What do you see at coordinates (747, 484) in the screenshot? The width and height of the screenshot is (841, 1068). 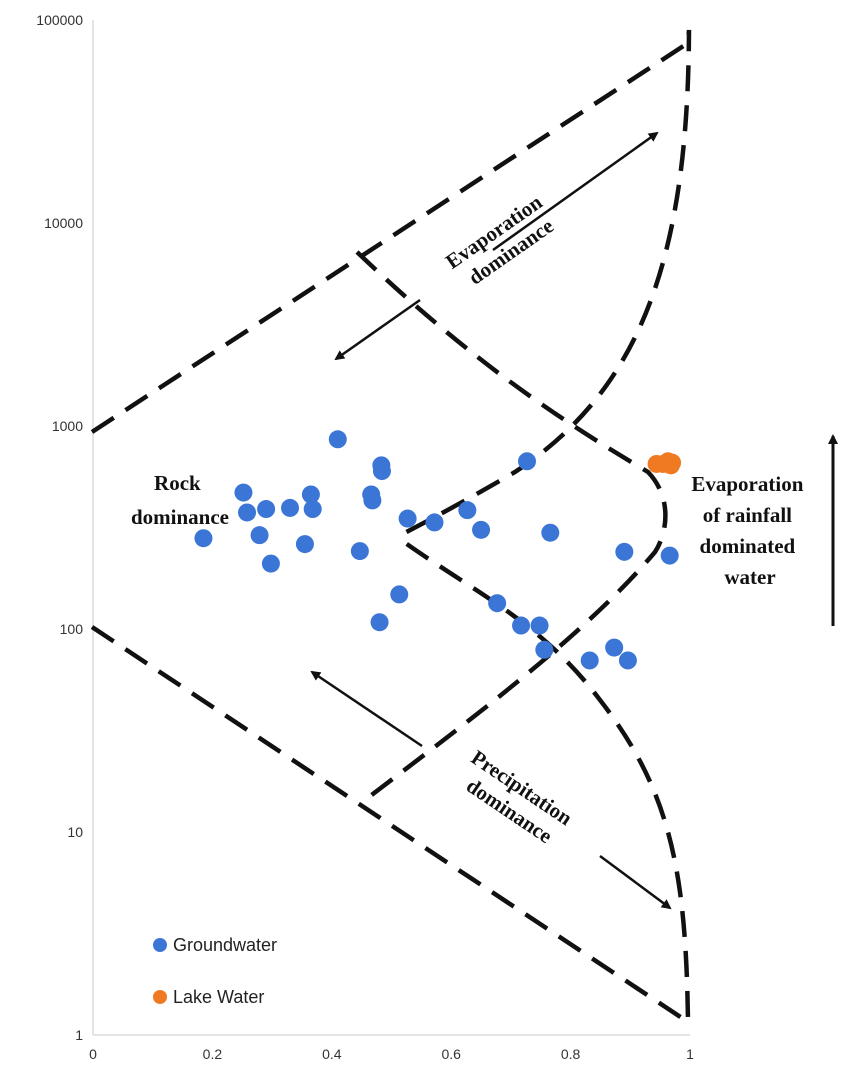 I see `evaporation-rainfall-line-1: Evaporation` at bounding box center [747, 484].